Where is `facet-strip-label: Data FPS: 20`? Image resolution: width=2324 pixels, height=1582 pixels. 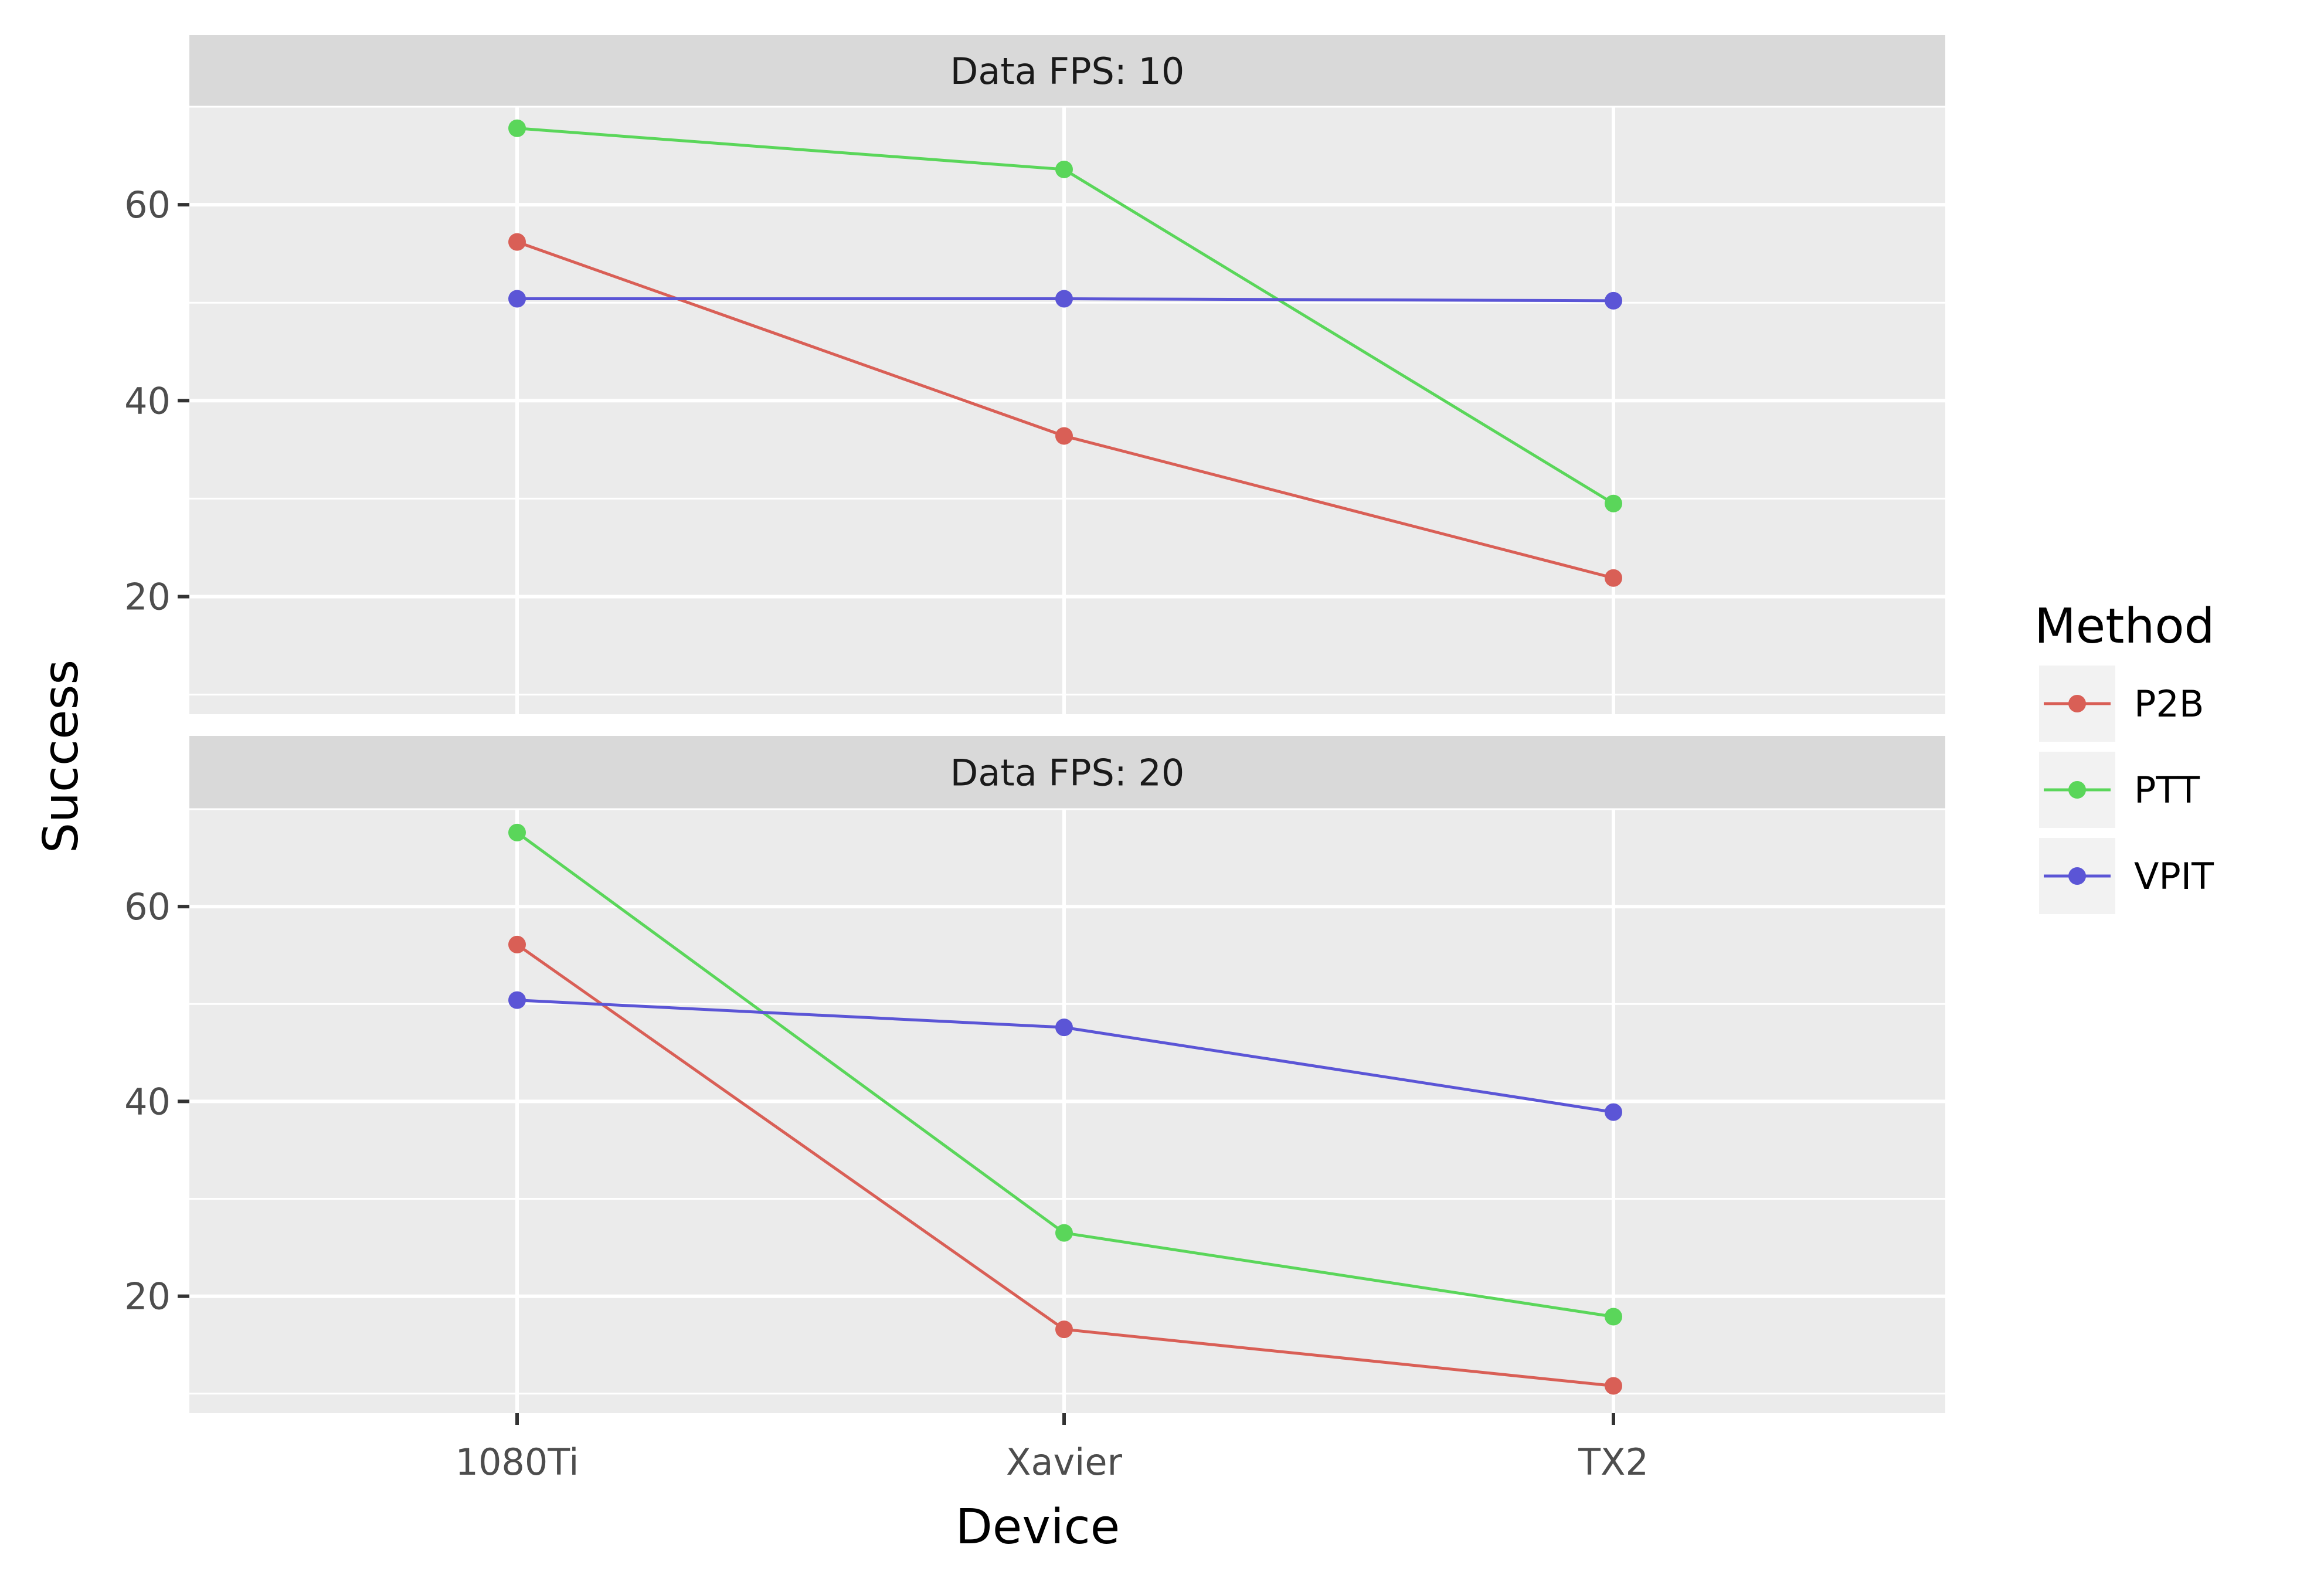 facet-strip-label: Data FPS: 20 is located at coordinates (1067, 773).